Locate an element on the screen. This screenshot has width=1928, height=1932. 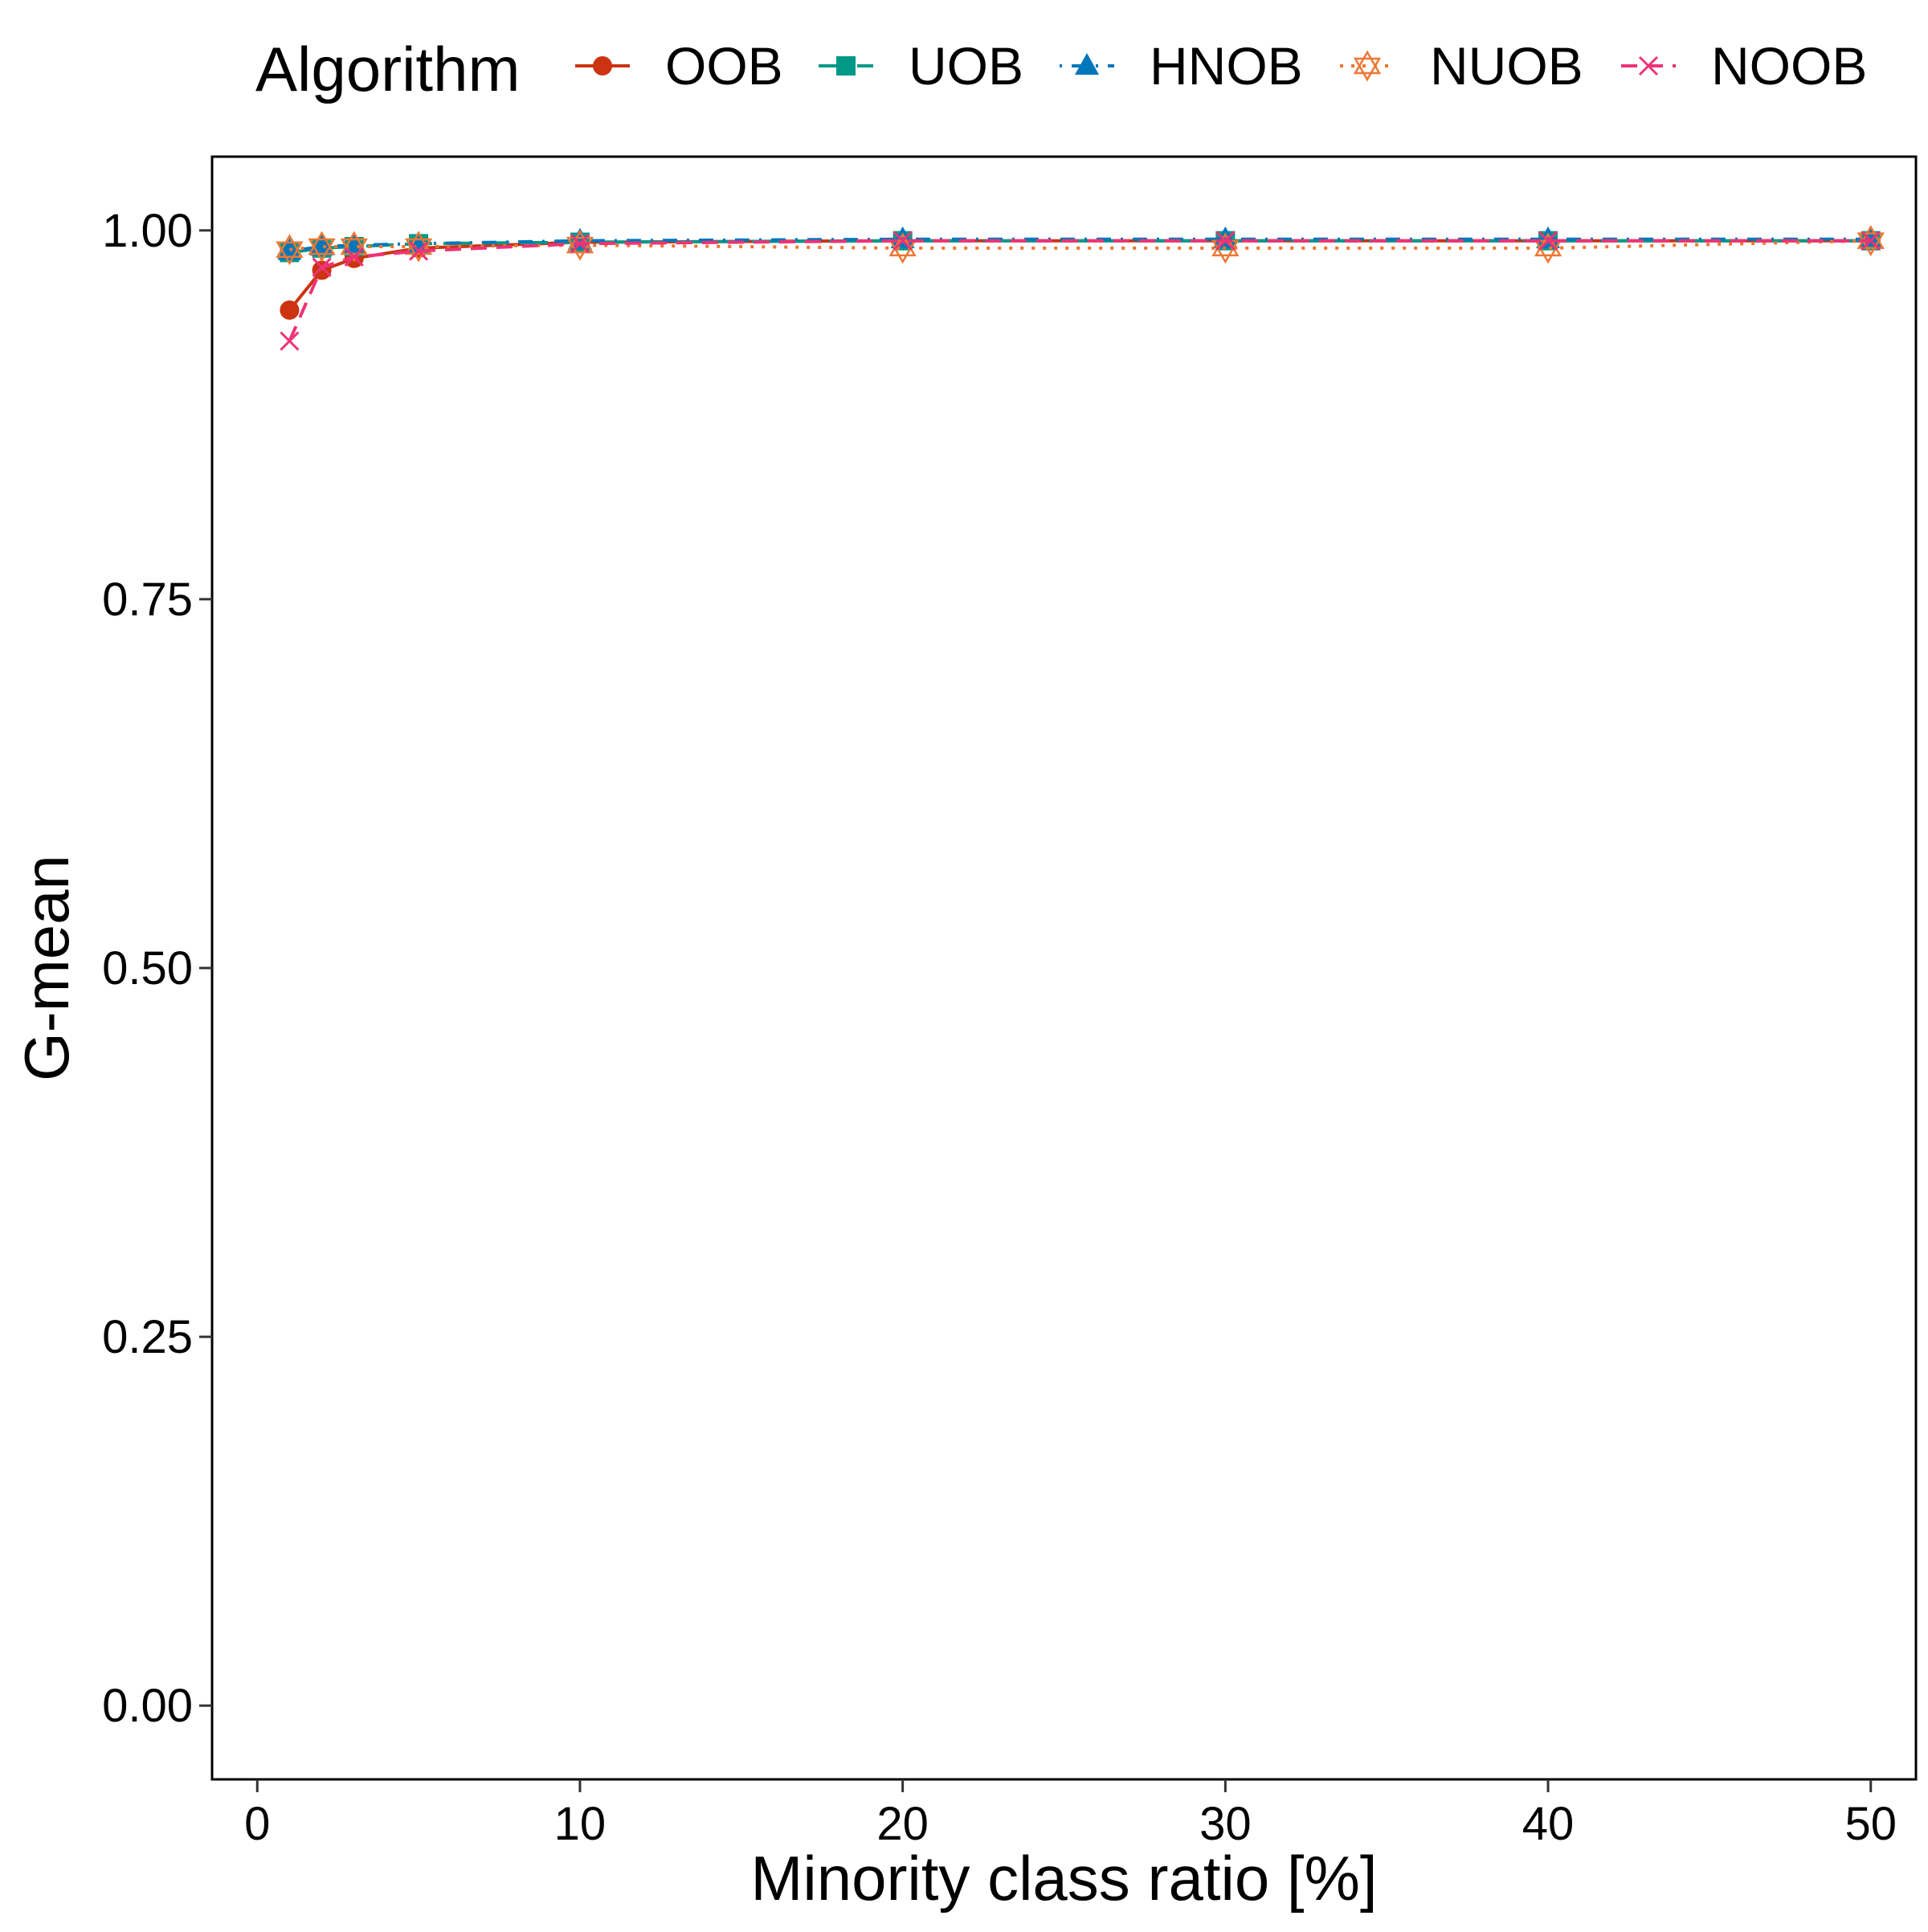
legend-label-hnob: HNOB is located at coordinates (1226, 66).